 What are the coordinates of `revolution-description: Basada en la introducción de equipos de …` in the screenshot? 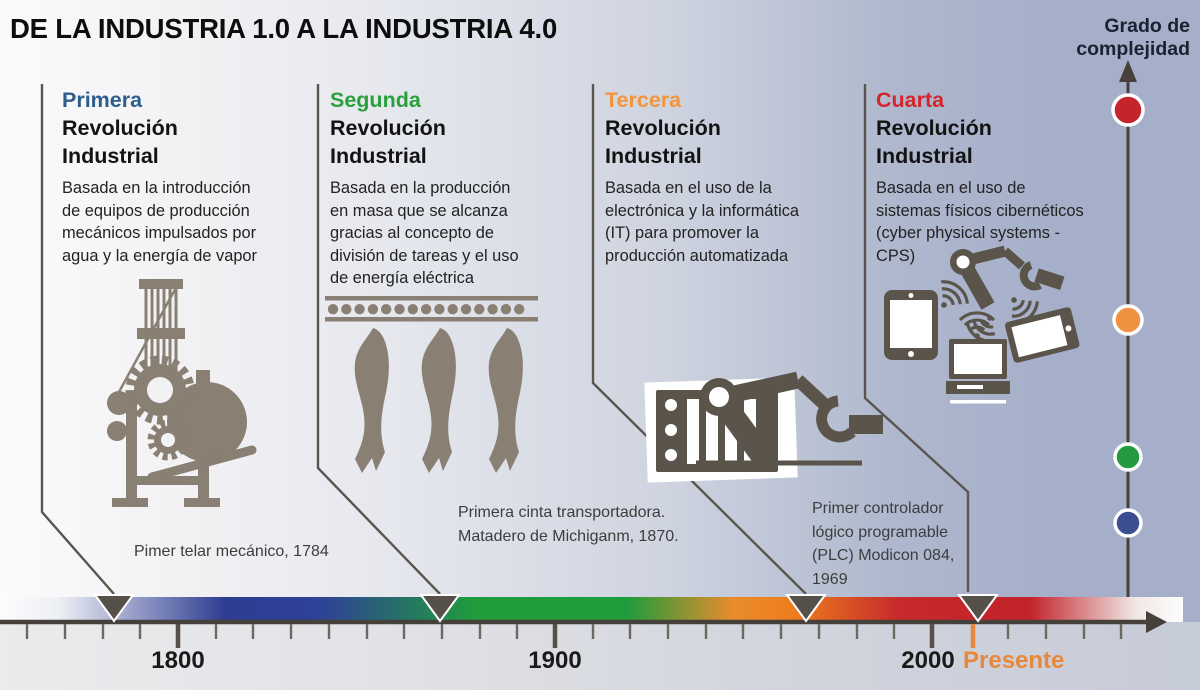 It's located at (160, 222).